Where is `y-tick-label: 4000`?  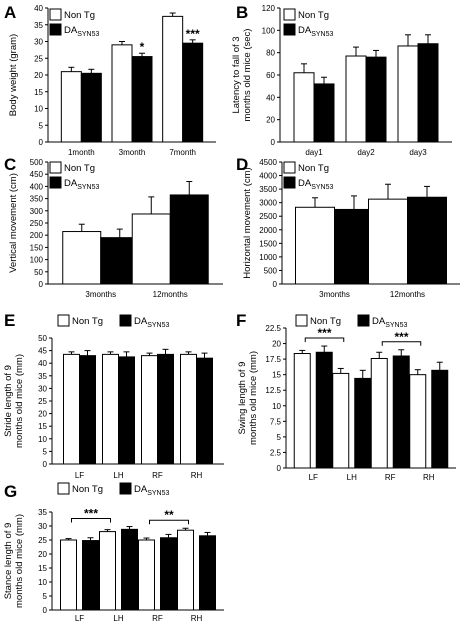 y-tick-label: 4000 is located at coordinates (268, 176).